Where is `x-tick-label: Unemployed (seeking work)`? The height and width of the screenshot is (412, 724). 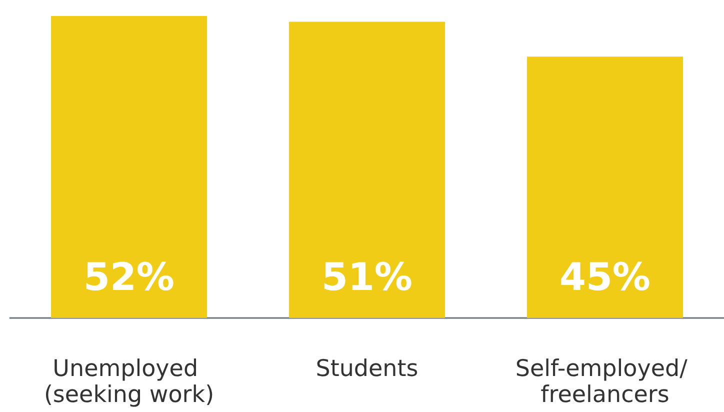 x-tick-label: Unemployed (seeking work) is located at coordinates (129, 382).